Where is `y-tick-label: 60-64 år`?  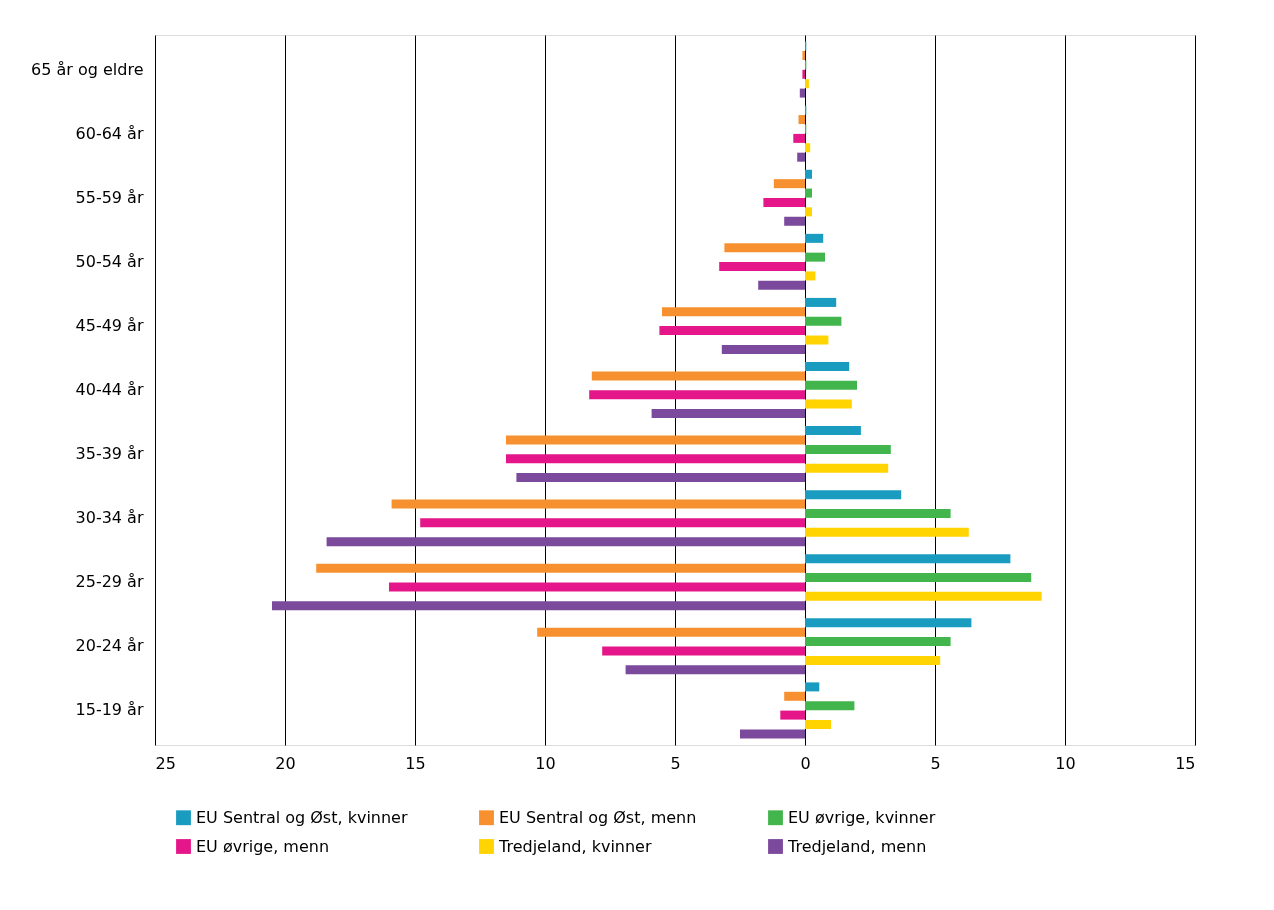 y-tick-label: 60-64 år is located at coordinates (109, 133).